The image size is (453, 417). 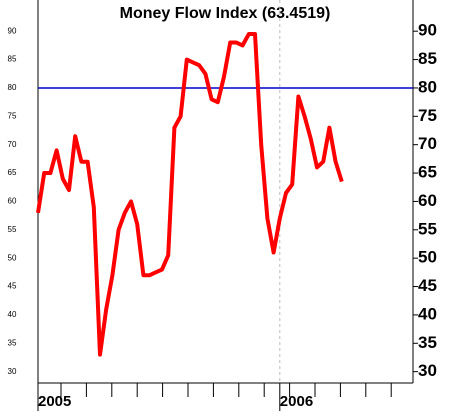 What do you see at coordinates (427, 200) in the screenshot?
I see `y-tick-label-right: 60` at bounding box center [427, 200].